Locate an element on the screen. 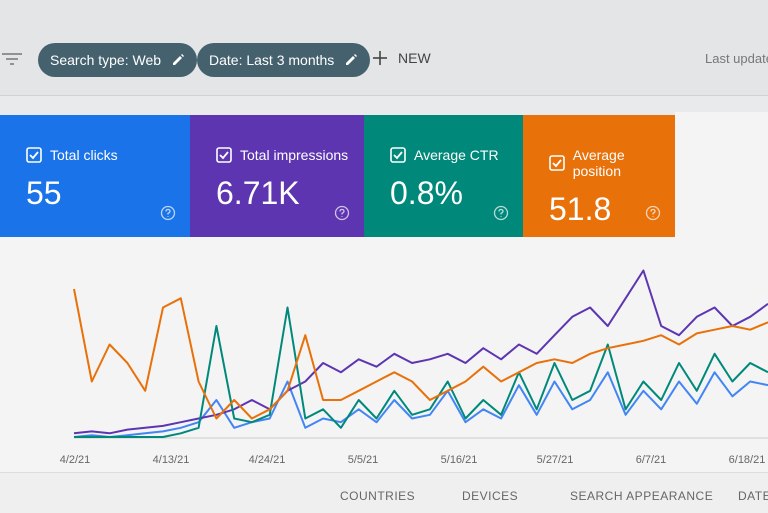  metric-label: Total impressions is located at coordinates (294, 155).